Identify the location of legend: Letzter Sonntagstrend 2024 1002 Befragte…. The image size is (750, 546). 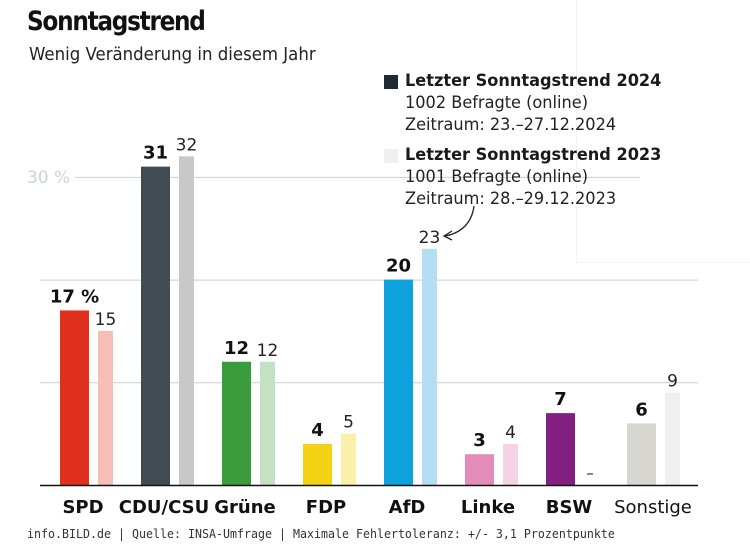
(529, 144).